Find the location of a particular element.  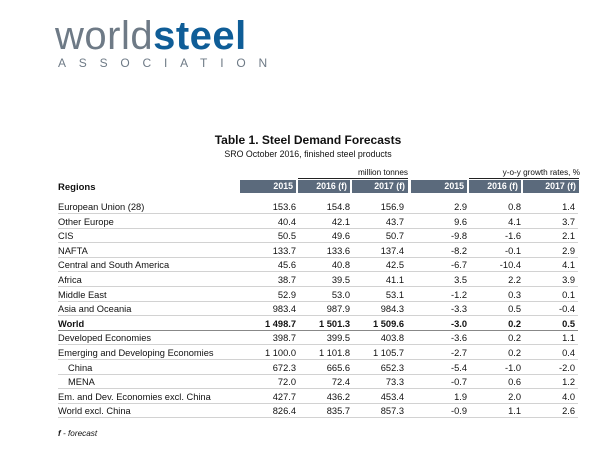

logo-word-steel: steel is located at coordinates (200, 36).